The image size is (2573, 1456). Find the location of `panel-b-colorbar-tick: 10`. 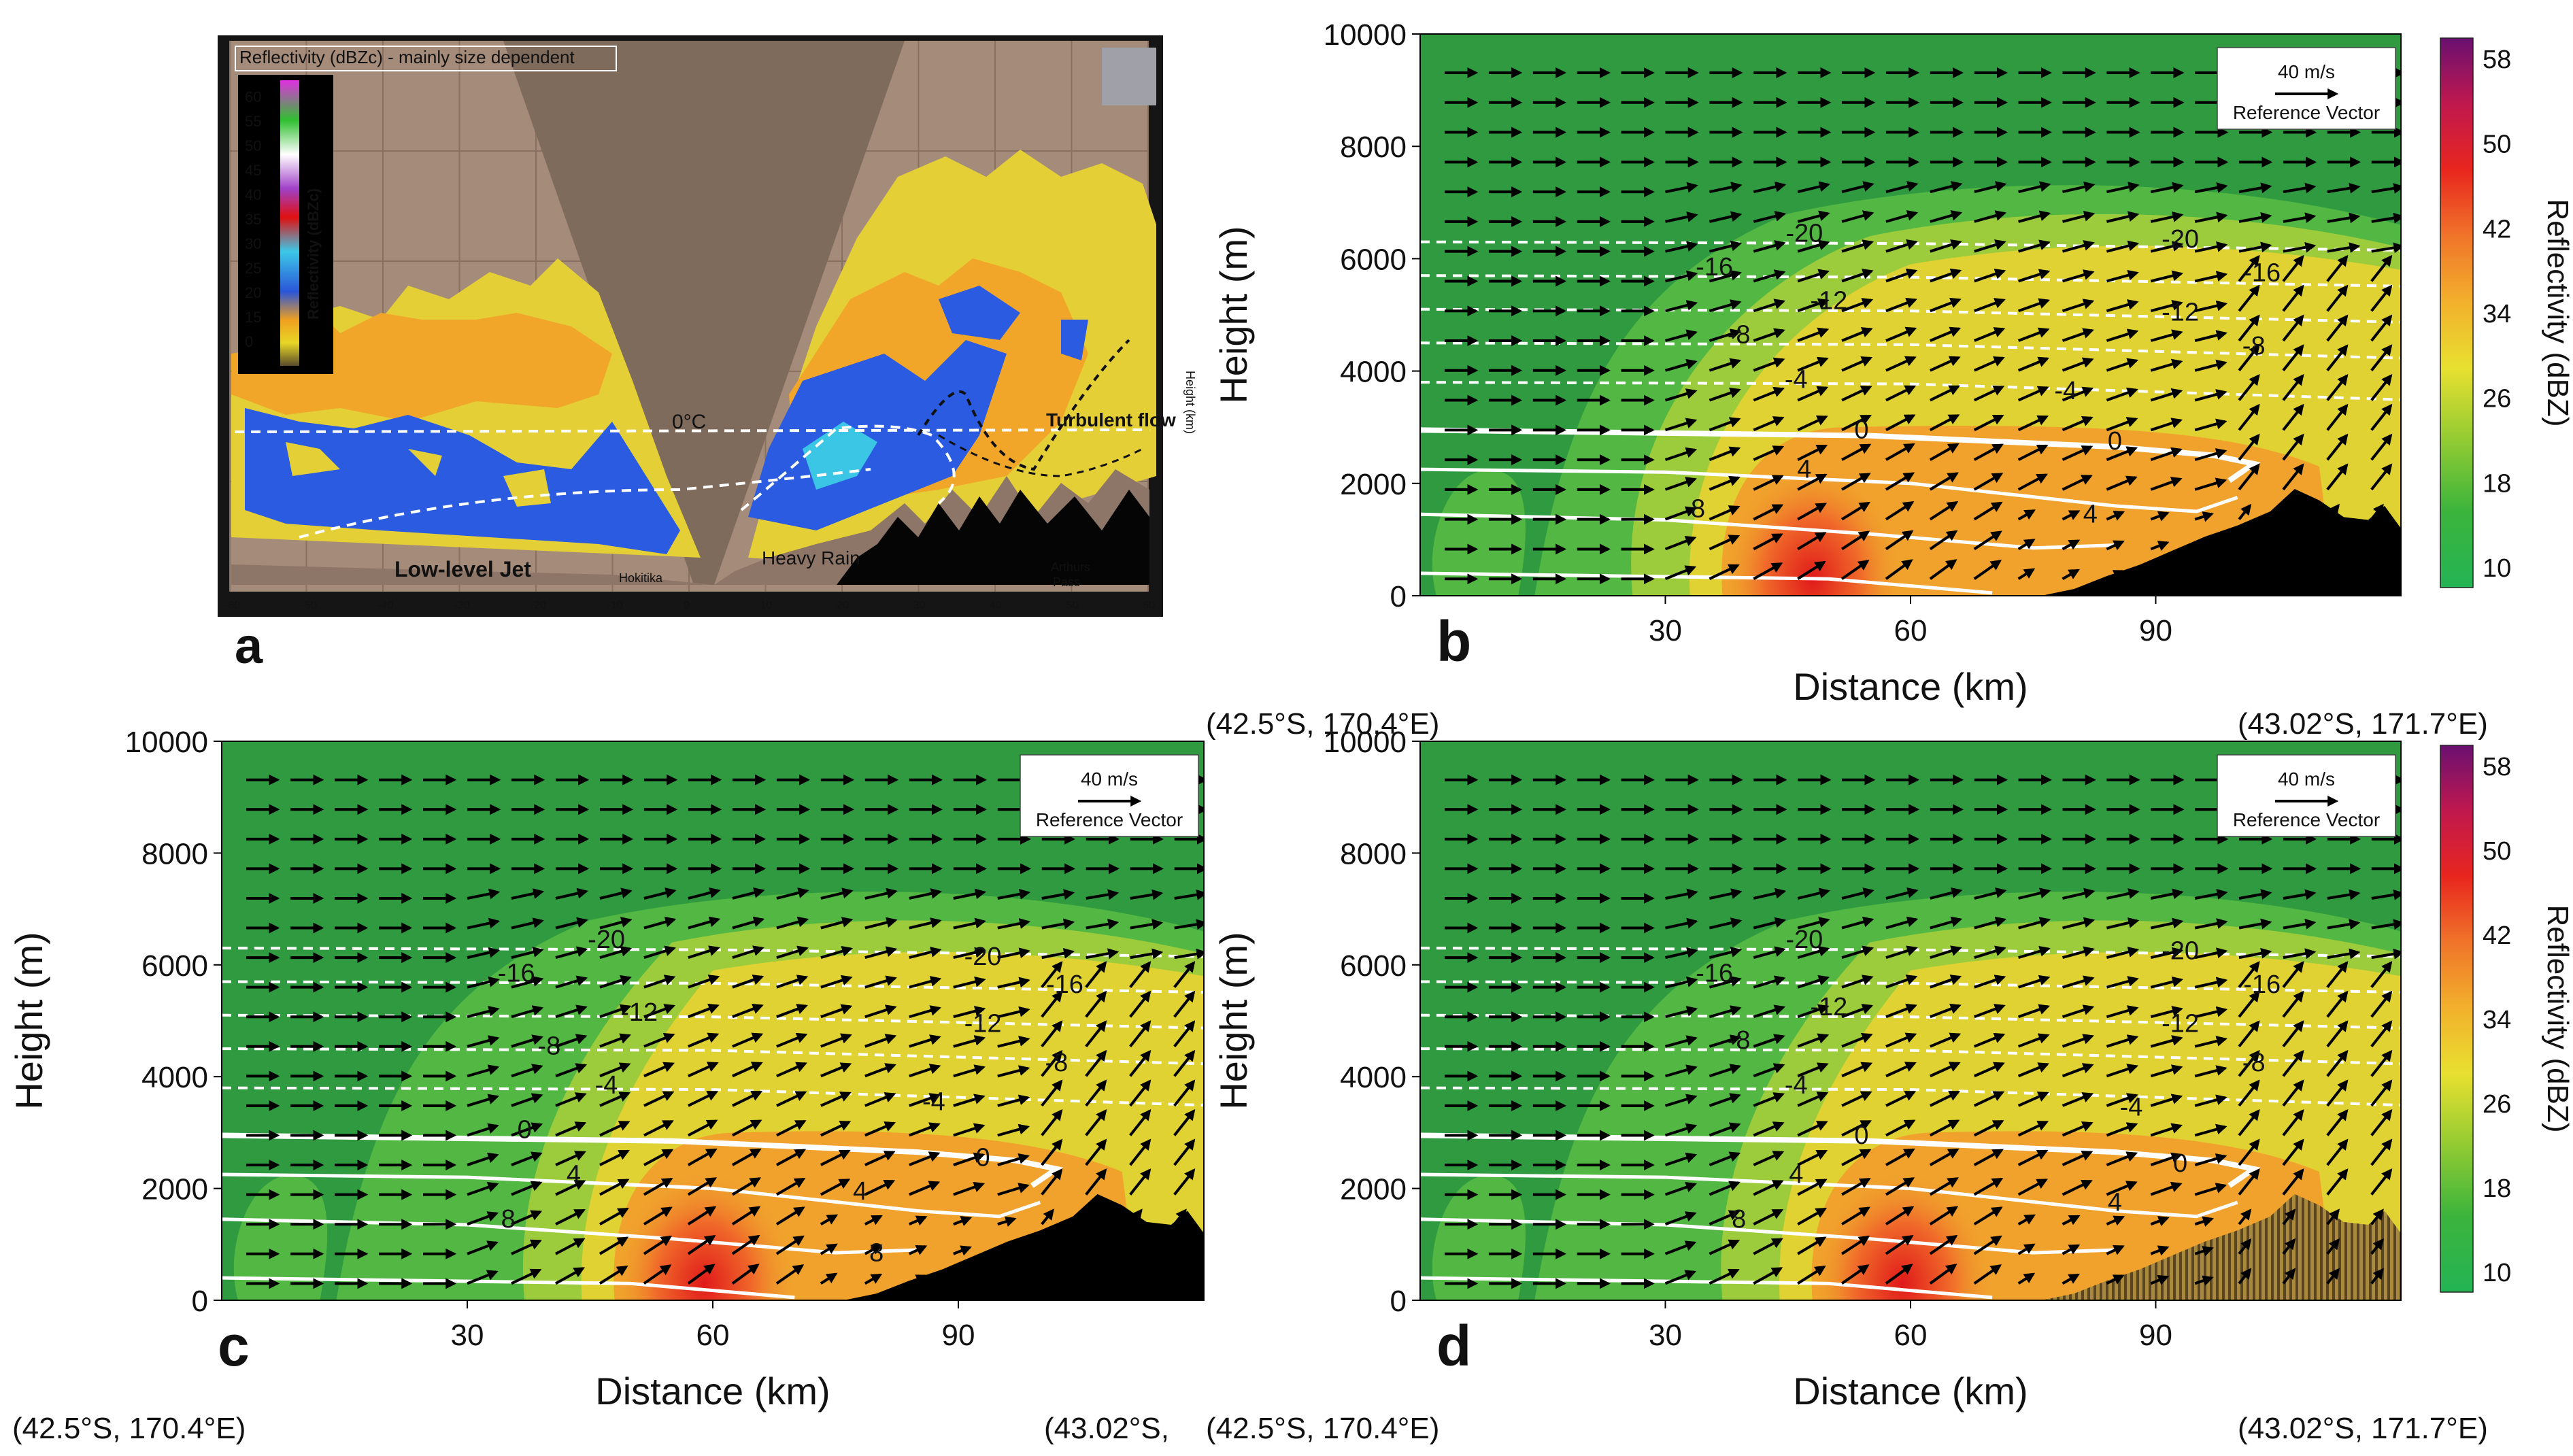

panel-b-colorbar-tick: 10 is located at coordinates (2497, 568).